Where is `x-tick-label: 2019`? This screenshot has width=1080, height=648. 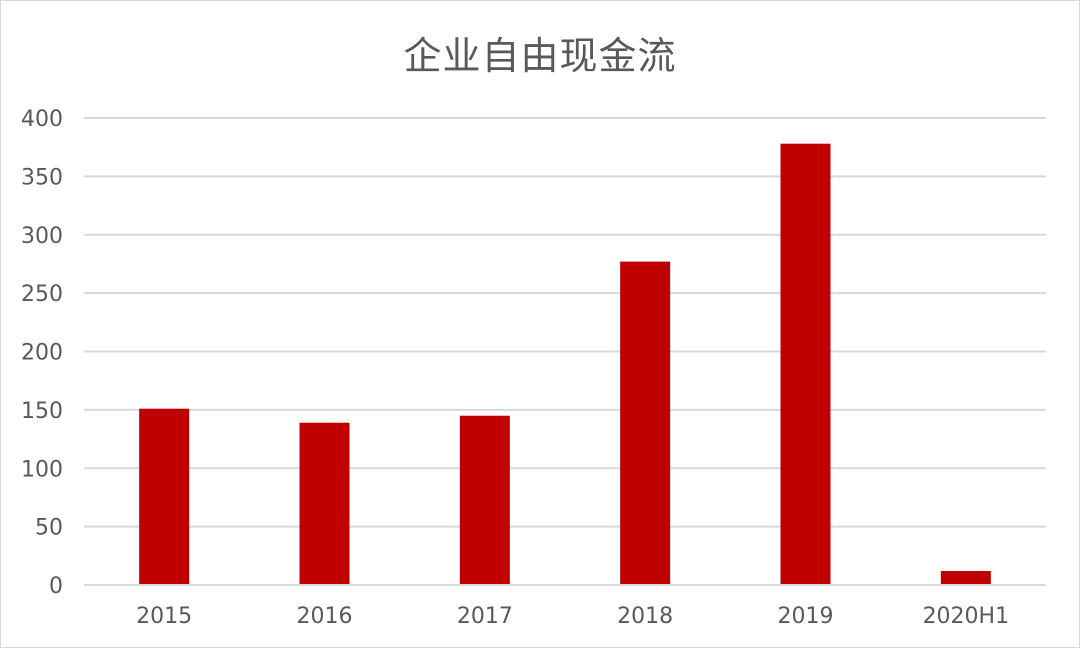 x-tick-label: 2019 is located at coordinates (806, 616).